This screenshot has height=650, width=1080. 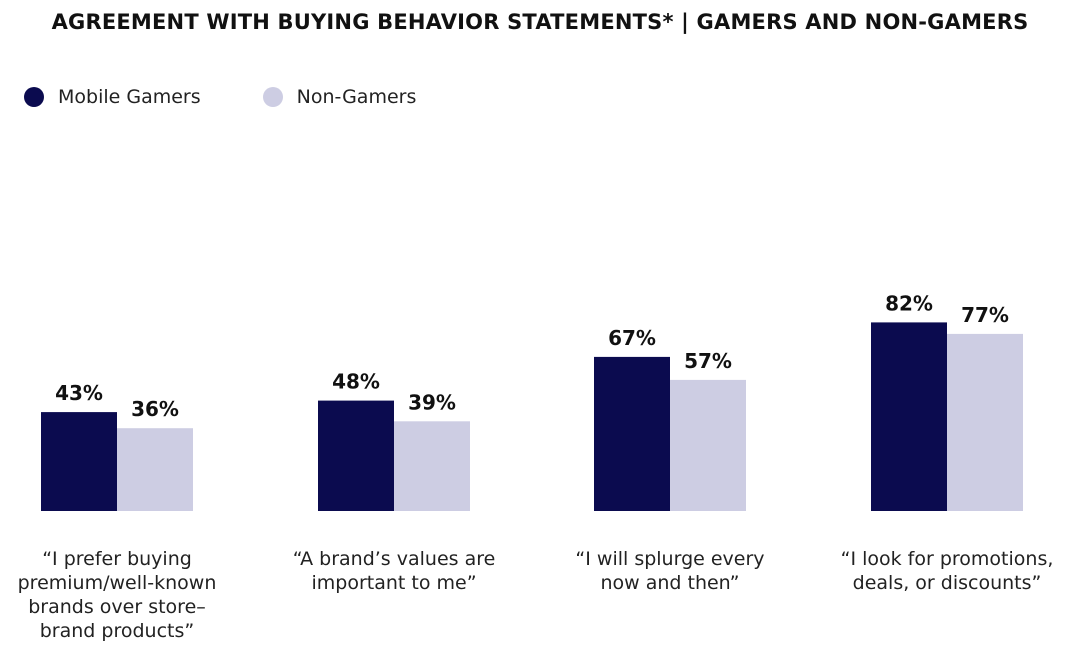 I want to click on data-label-non-gamers-3: 57%, so click(x=708, y=361).